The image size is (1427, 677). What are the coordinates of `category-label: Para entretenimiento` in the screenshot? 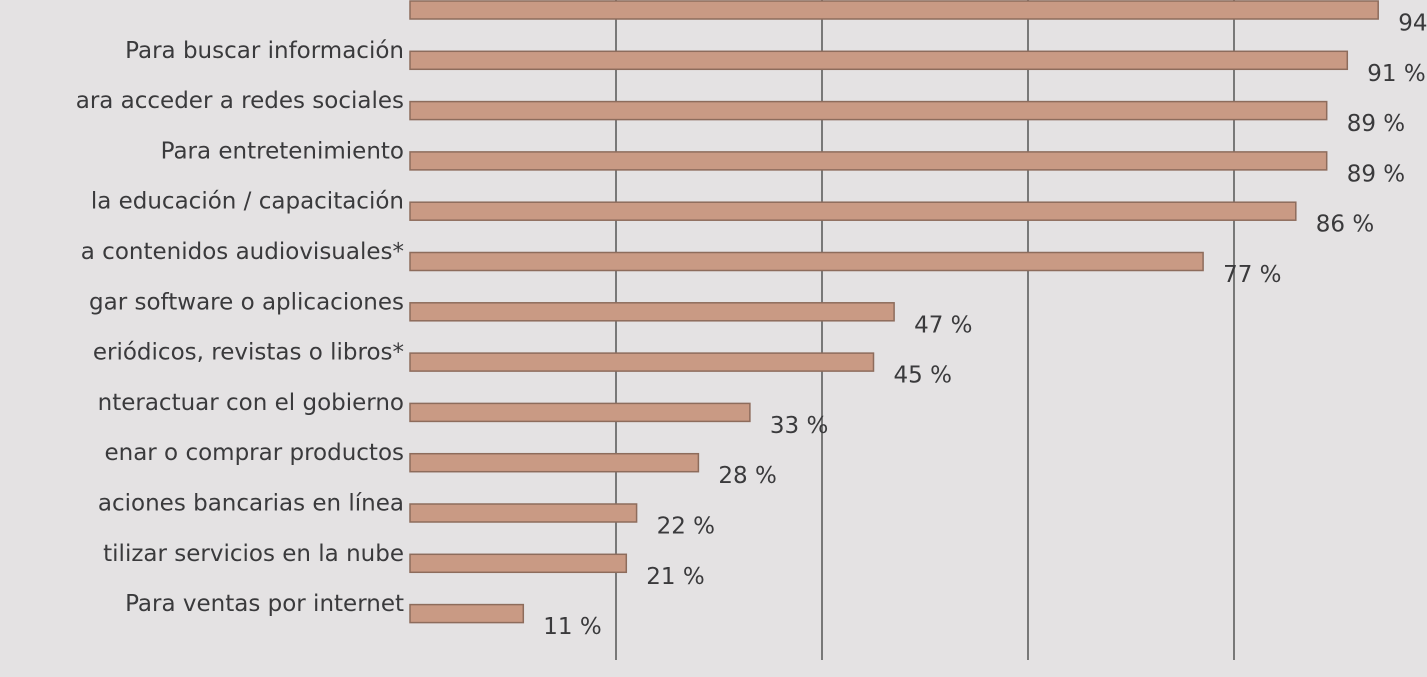 It's located at (282, 151).